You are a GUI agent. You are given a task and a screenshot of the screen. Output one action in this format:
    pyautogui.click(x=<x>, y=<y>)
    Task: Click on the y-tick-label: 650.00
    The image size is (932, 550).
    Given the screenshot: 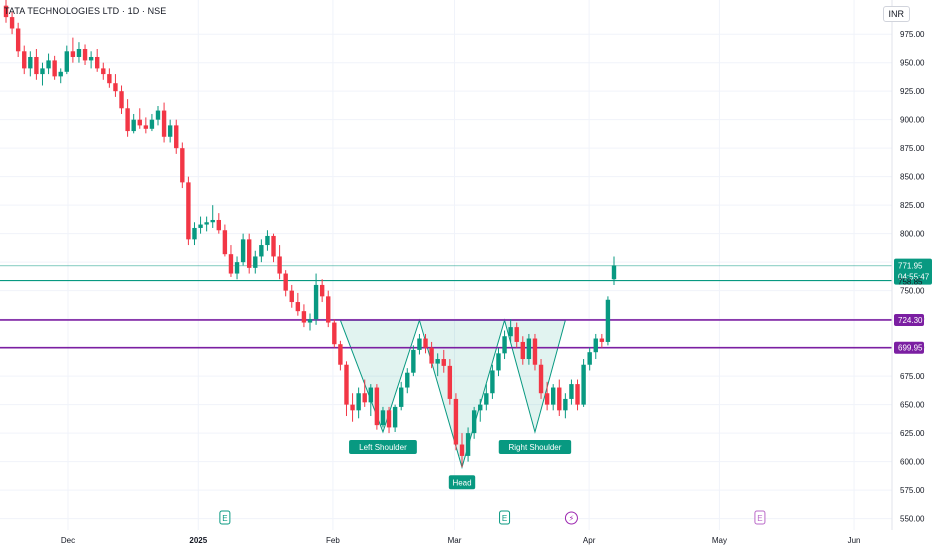 What is the action you would take?
    pyautogui.click(x=912, y=405)
    